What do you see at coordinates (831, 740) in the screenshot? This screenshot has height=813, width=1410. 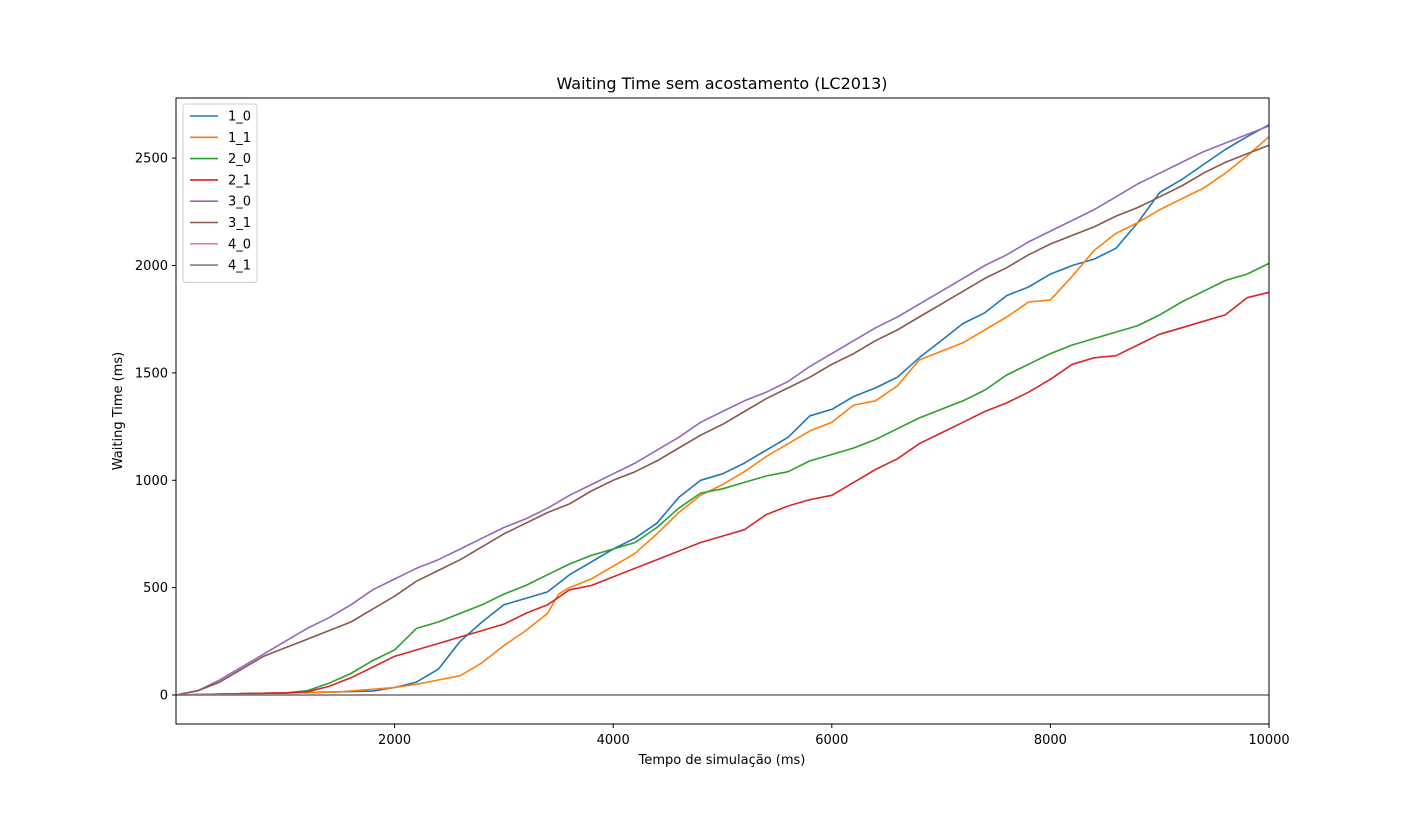 I see `x-tick-label: 6000` at bounding box center [831, 740].